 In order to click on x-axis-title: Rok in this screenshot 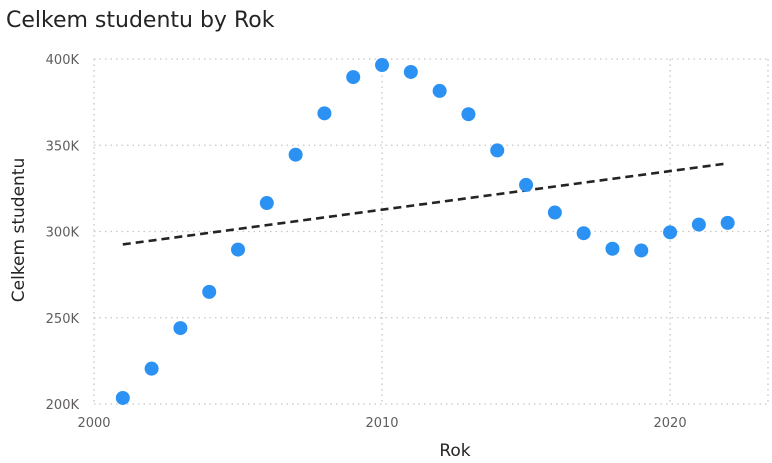, I will do `click(454, 451)`.